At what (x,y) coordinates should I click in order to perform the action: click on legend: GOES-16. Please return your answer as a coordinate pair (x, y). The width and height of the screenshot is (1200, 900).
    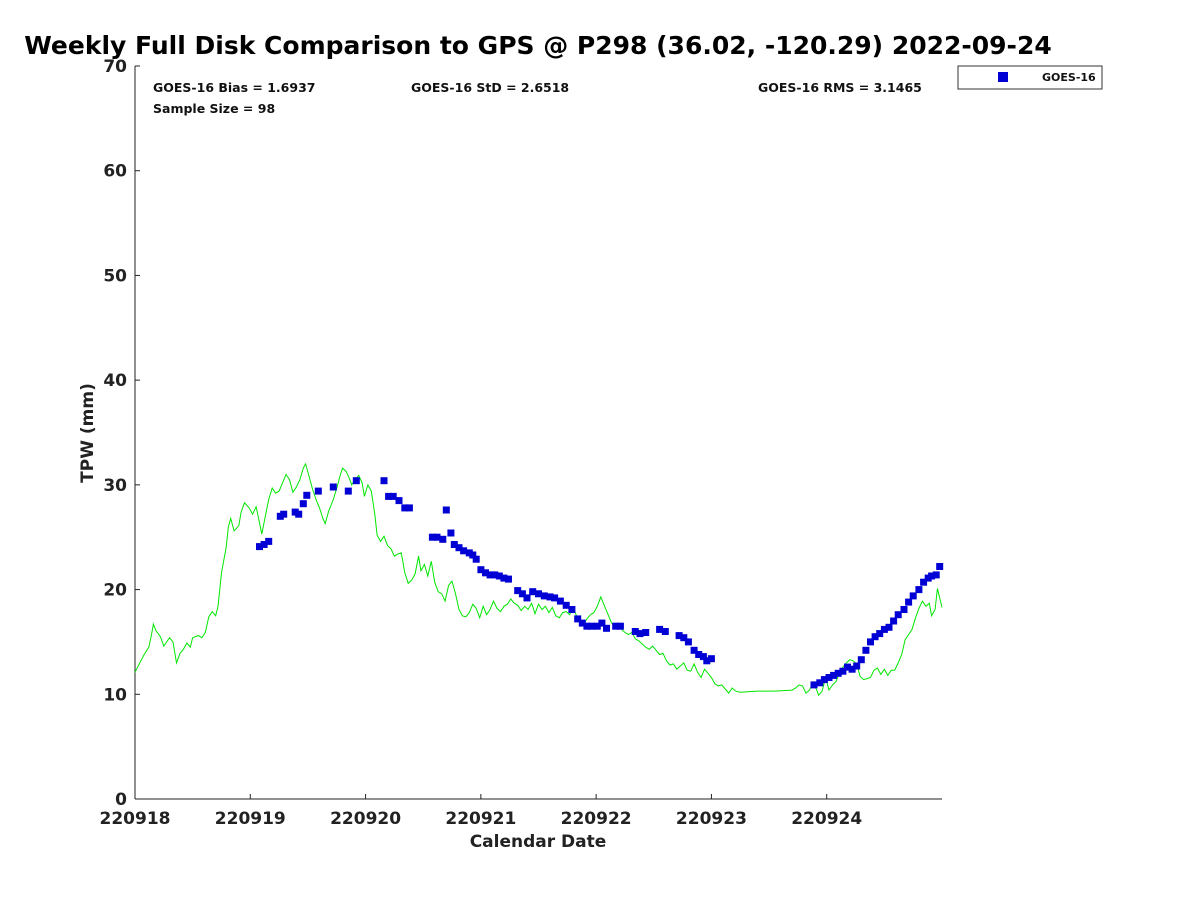
    Looking at the image, I should click on (1030, 77).